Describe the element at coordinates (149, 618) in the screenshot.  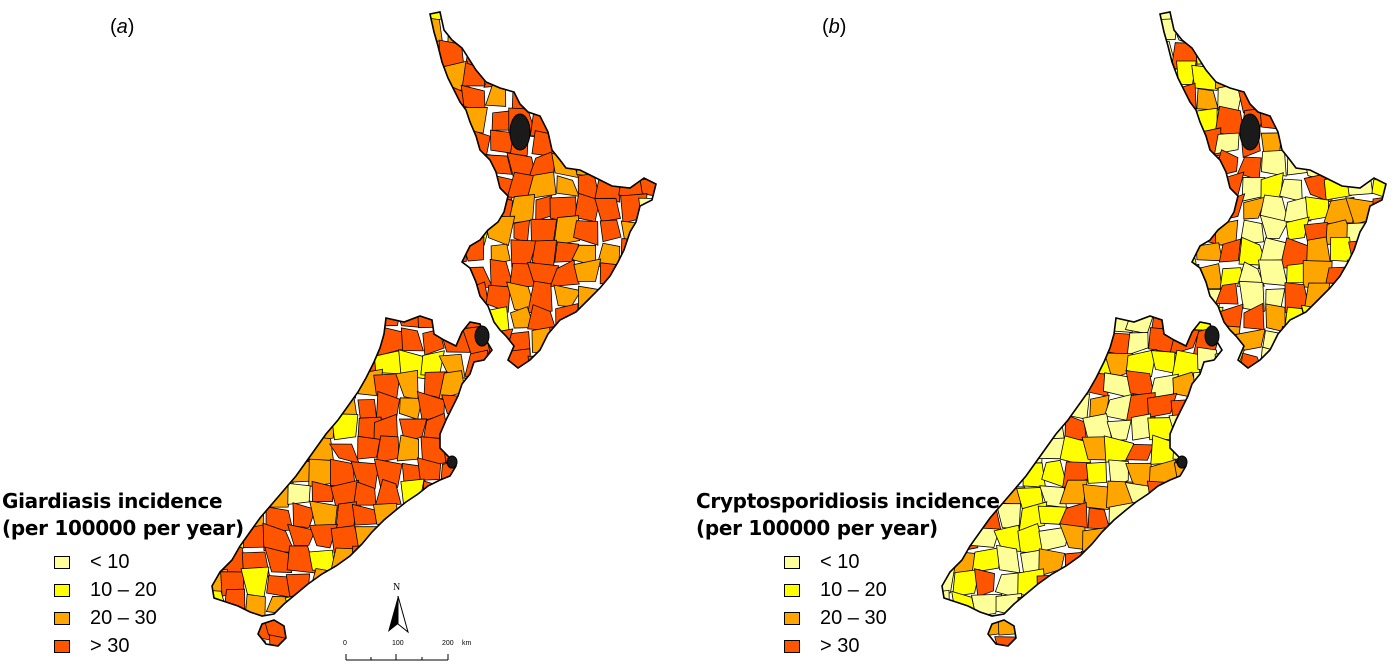
I see `legend-a-item: 20 – 30` at that location.